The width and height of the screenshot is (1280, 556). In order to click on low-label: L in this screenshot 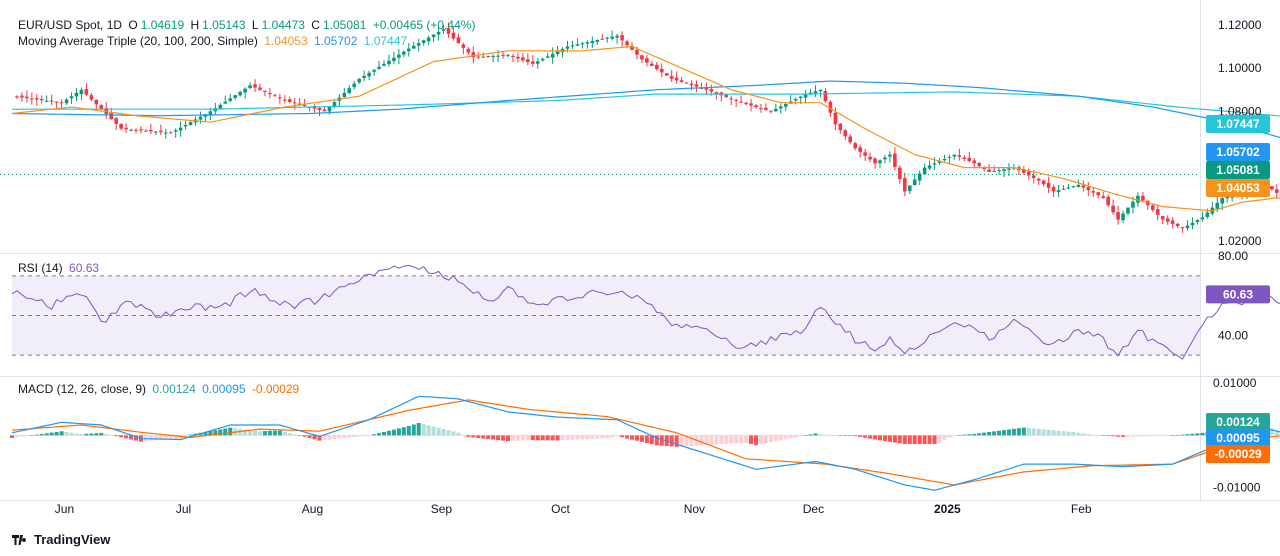, I will do `click(255, 25)`.